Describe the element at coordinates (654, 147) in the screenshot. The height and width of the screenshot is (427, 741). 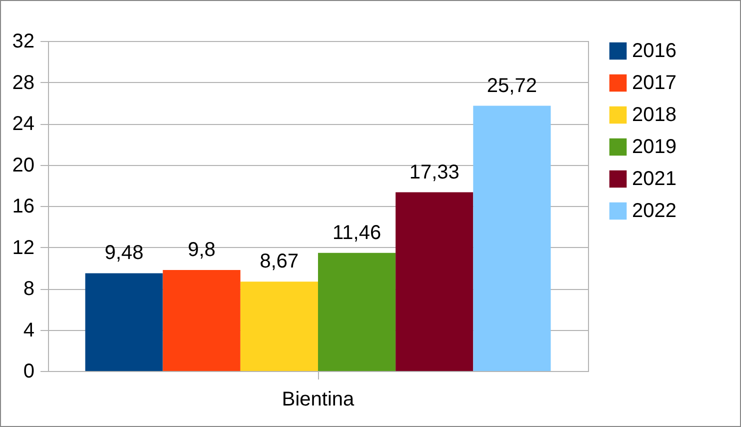
I see `legend-label: 2019` at that location.